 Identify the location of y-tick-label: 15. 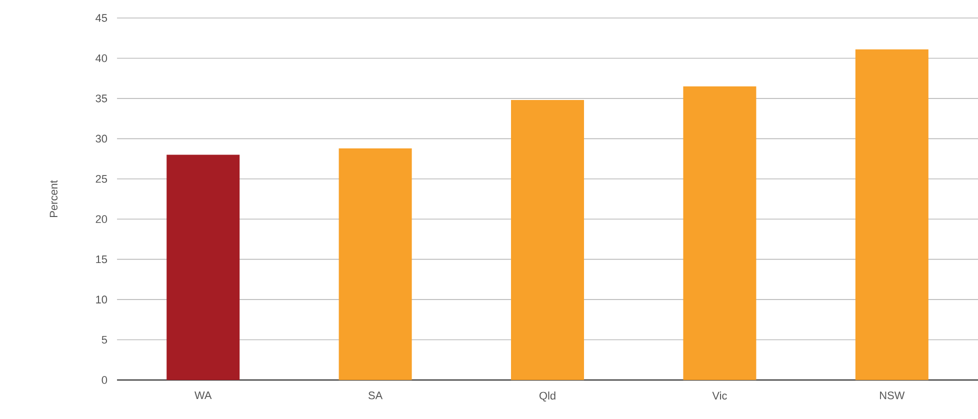
(102, 260).